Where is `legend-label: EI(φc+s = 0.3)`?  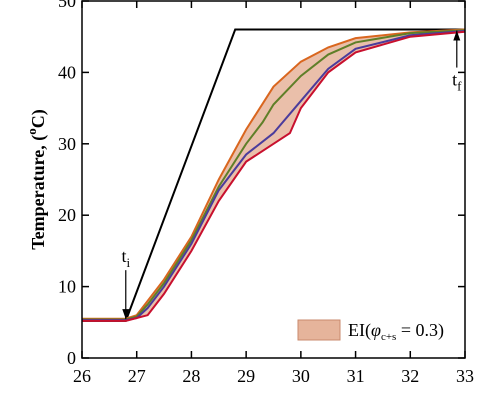
legend-label: EI(φc+s = 0.3) is located at coordinates (396, 331).